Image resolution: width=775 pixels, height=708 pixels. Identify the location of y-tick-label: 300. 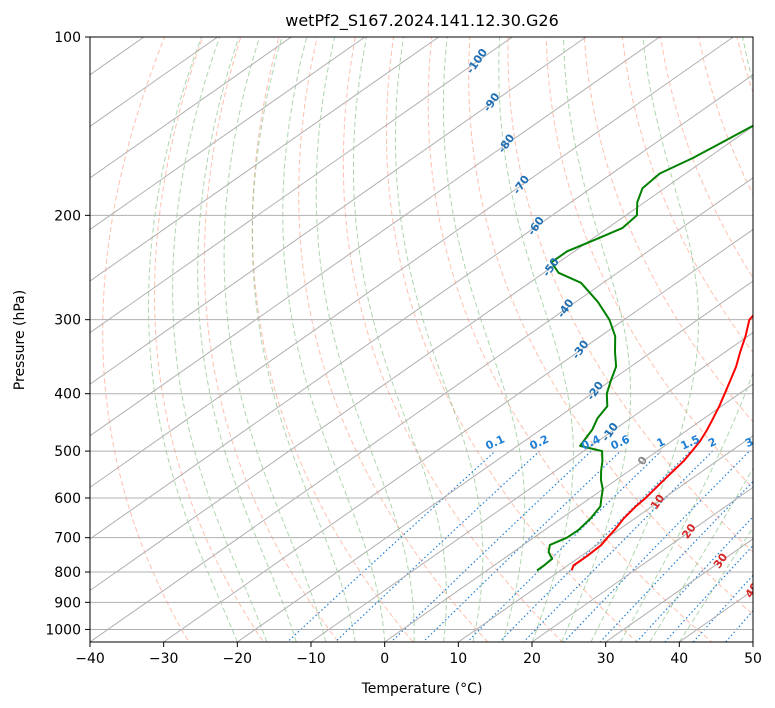
(67, 321).